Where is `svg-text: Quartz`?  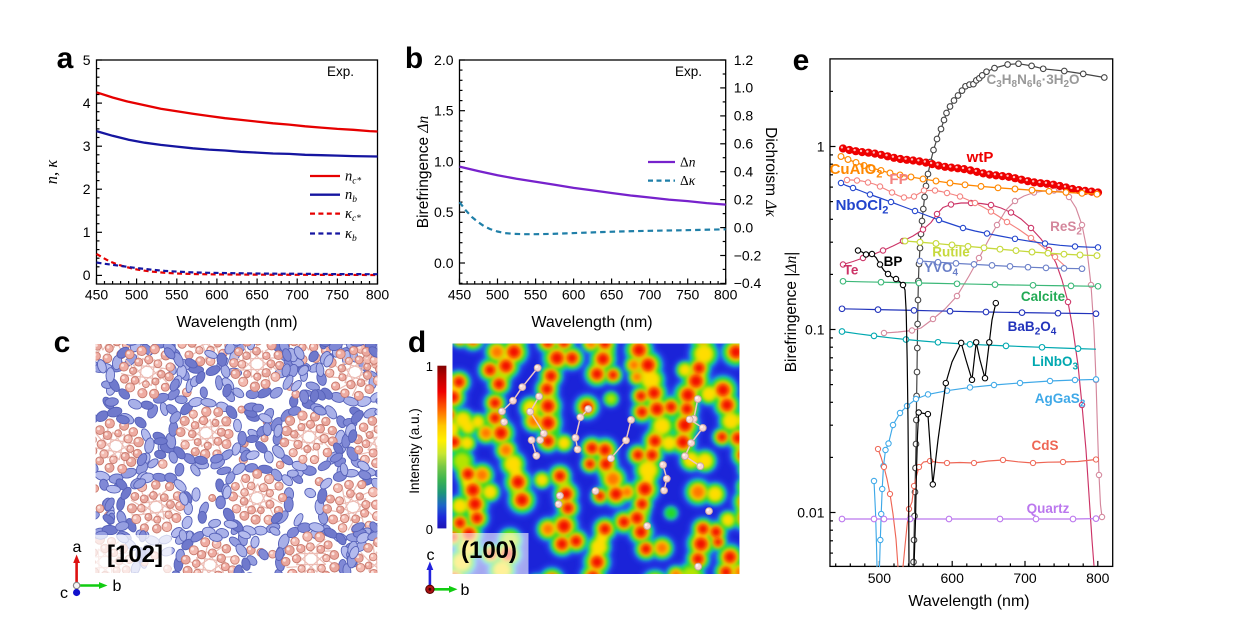 svg-text: Quartz is located at coordinates (1048, 508).